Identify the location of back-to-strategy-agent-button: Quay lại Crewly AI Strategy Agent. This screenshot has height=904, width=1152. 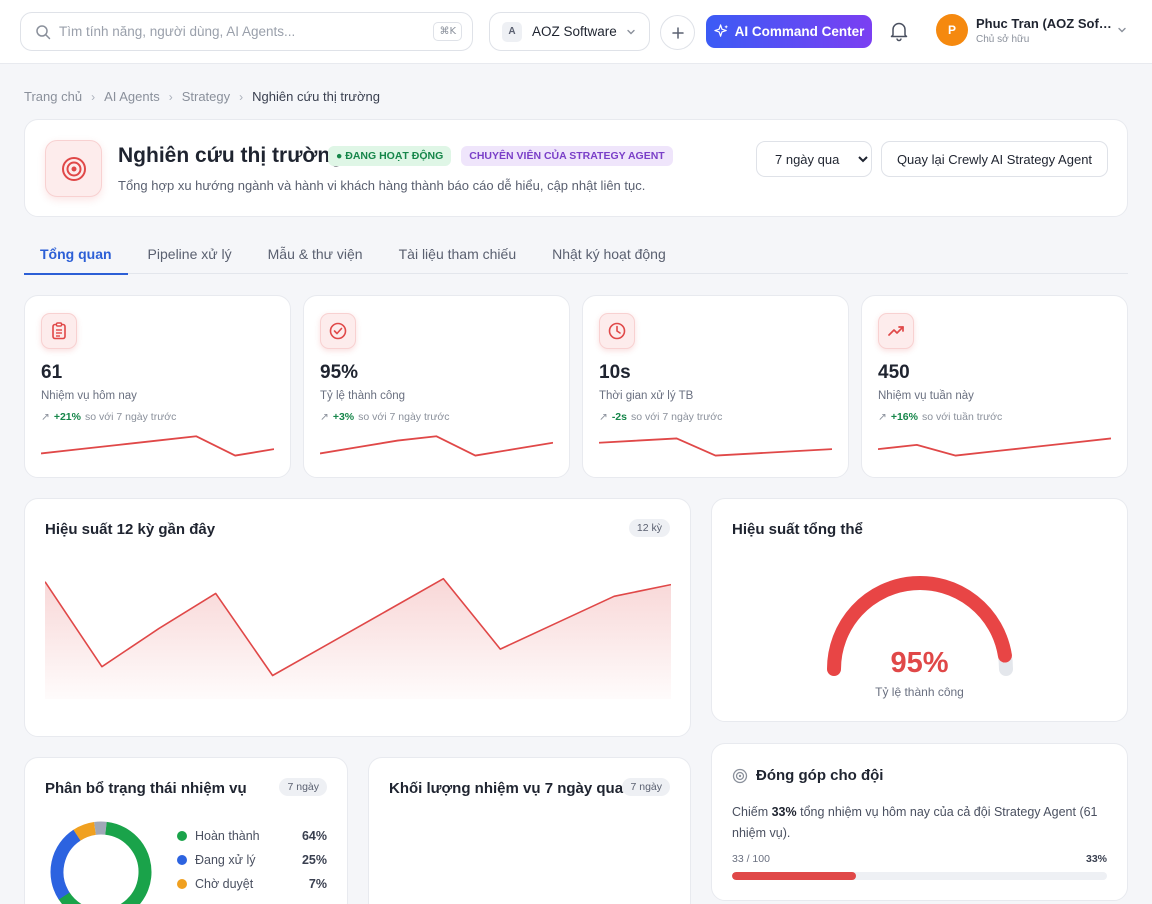
(994, 159).